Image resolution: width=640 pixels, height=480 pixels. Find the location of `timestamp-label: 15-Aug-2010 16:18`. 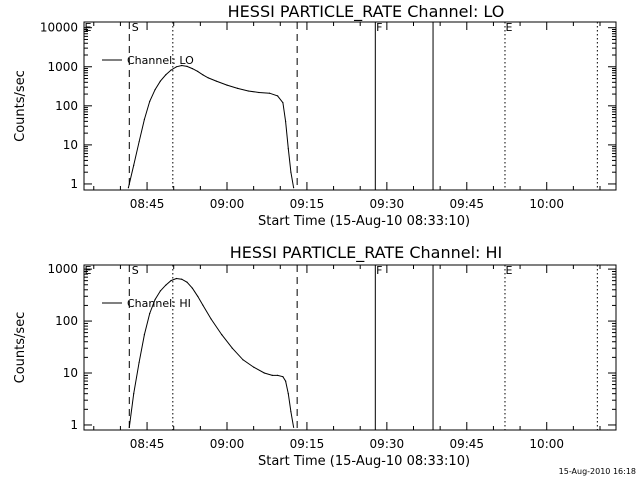

timestamp-label: 15-Aug-2010 16:18 is located at coordinates (597, 471).